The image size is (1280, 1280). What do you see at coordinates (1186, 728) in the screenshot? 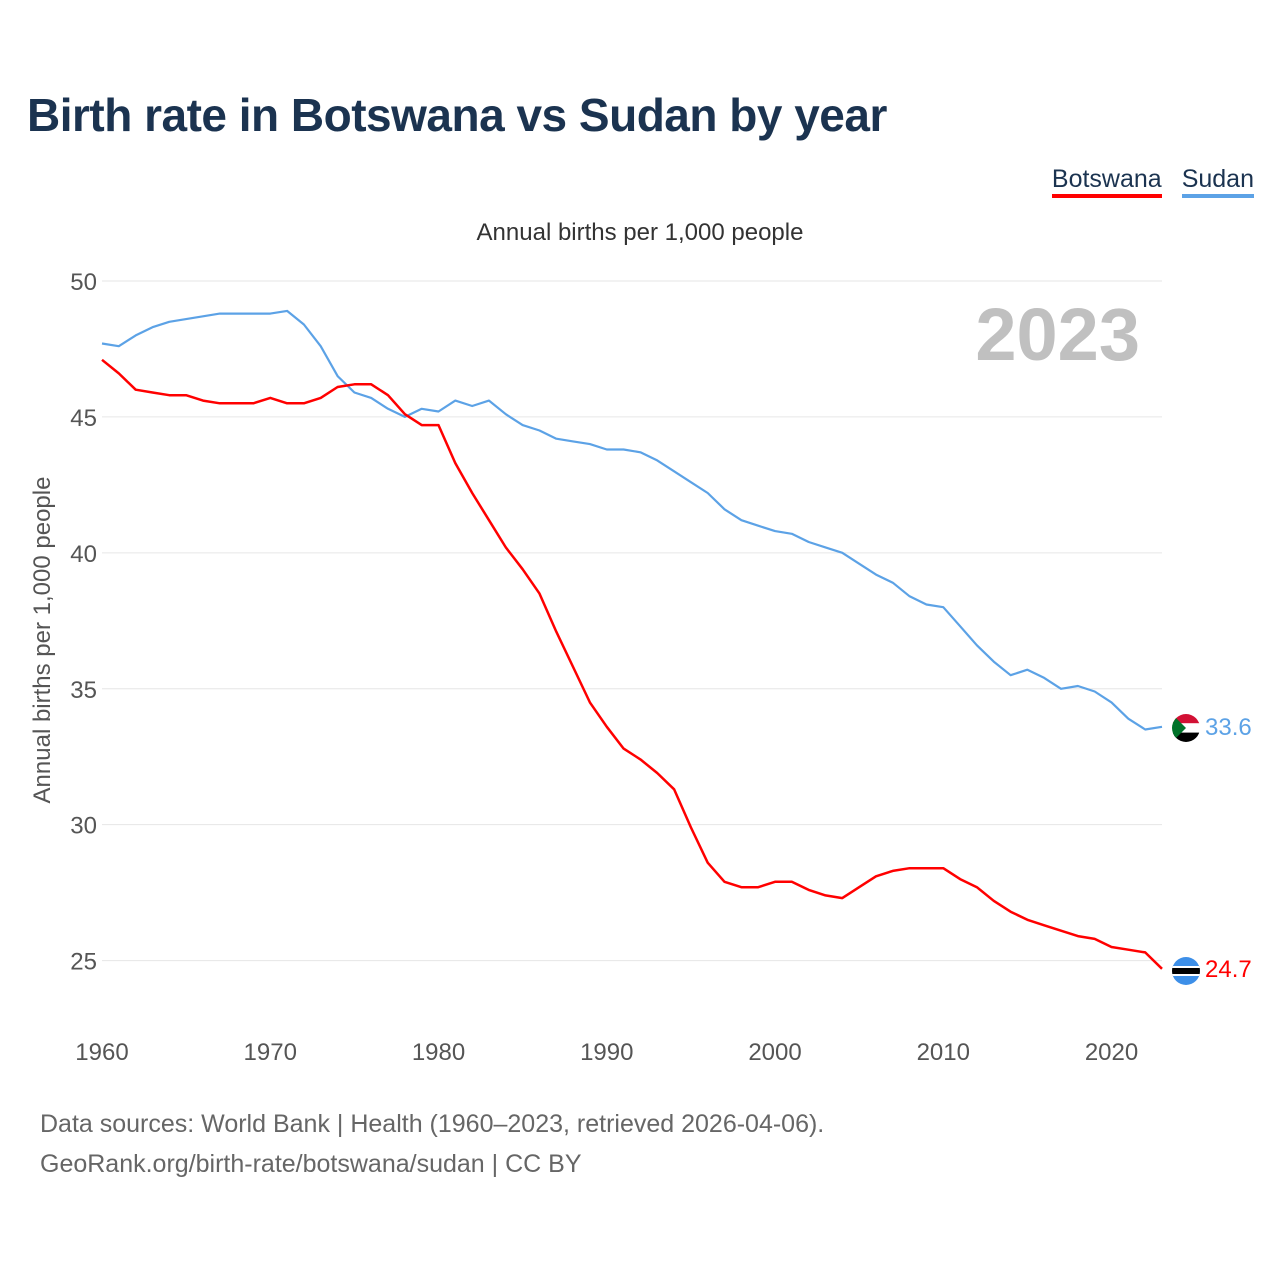
I see `sudan-flag-icon` at bounding box center [1186, 728].